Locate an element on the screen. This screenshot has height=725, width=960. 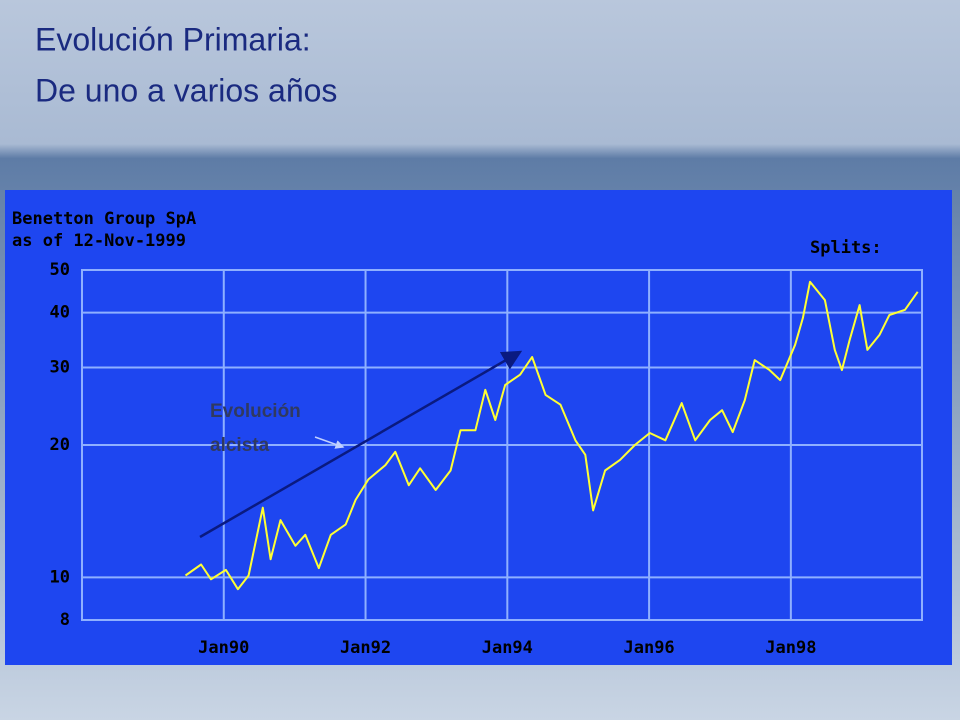
y-tick-label: 50 is located at coordinates (60, 270).